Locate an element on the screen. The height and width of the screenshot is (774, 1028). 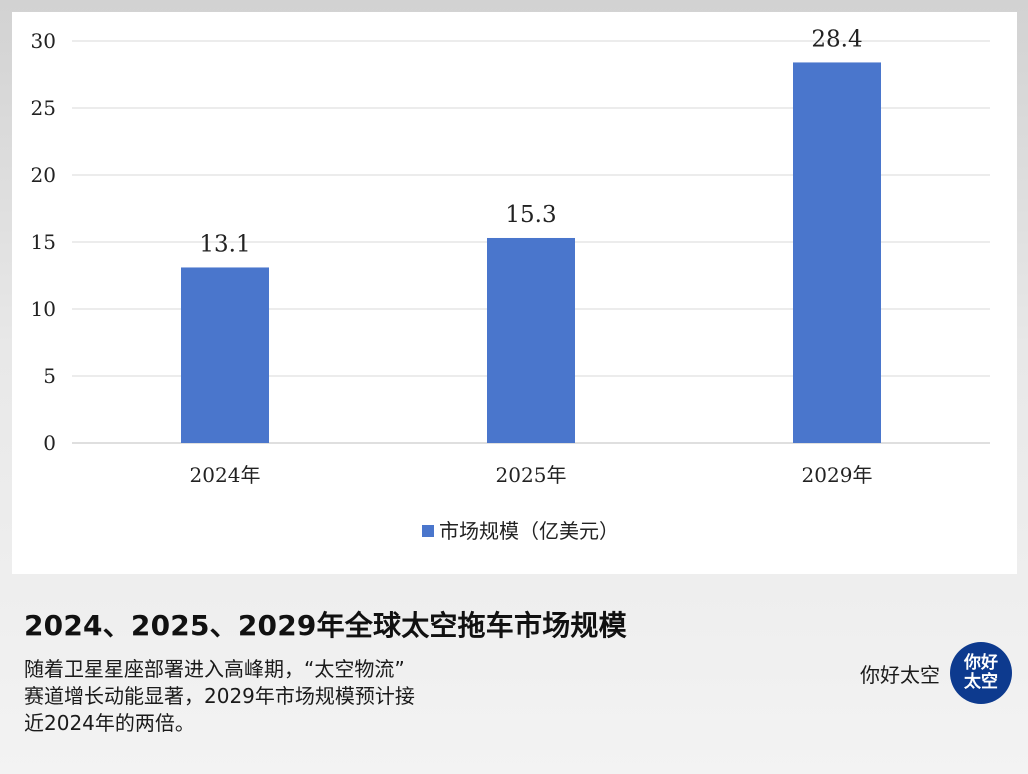
brand: 你好太空 你好 太空 is located at coordinates (936, 673).